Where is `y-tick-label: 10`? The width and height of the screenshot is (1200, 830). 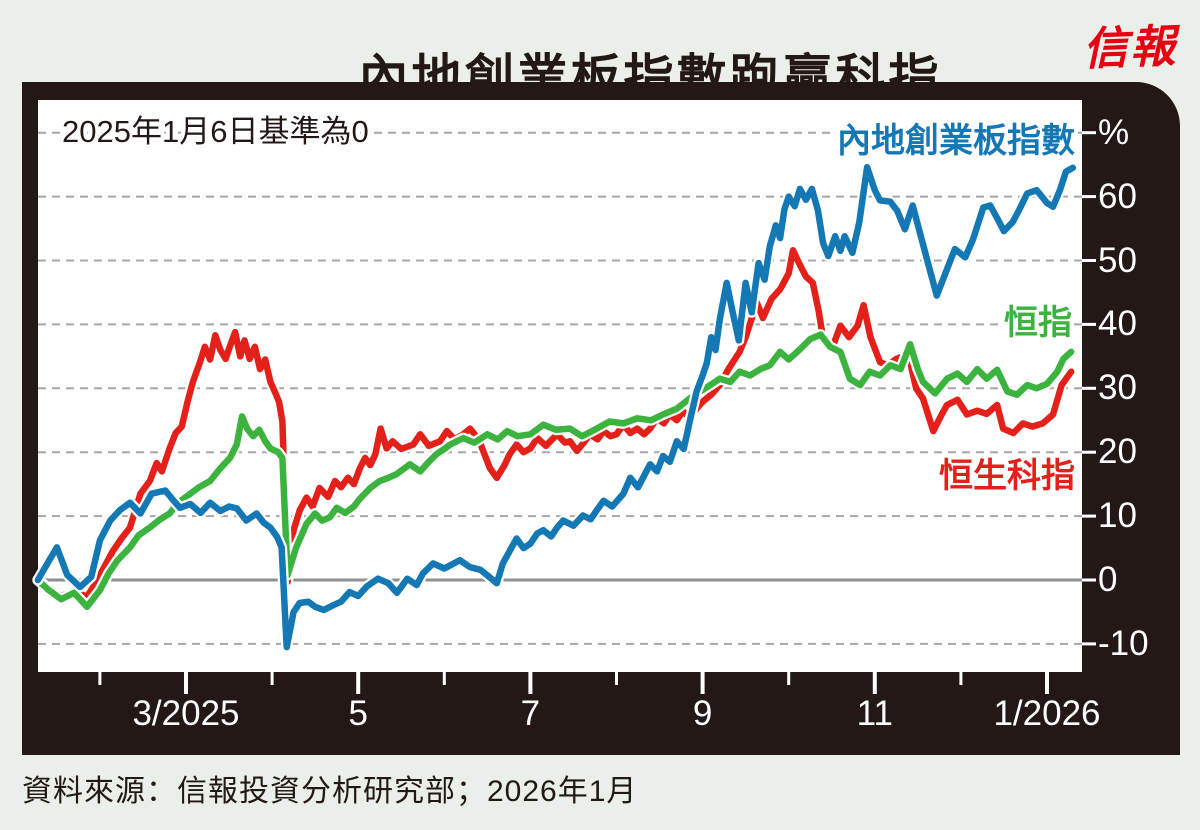 y-tick-label: 10 is located at coordinates (1117, 516).